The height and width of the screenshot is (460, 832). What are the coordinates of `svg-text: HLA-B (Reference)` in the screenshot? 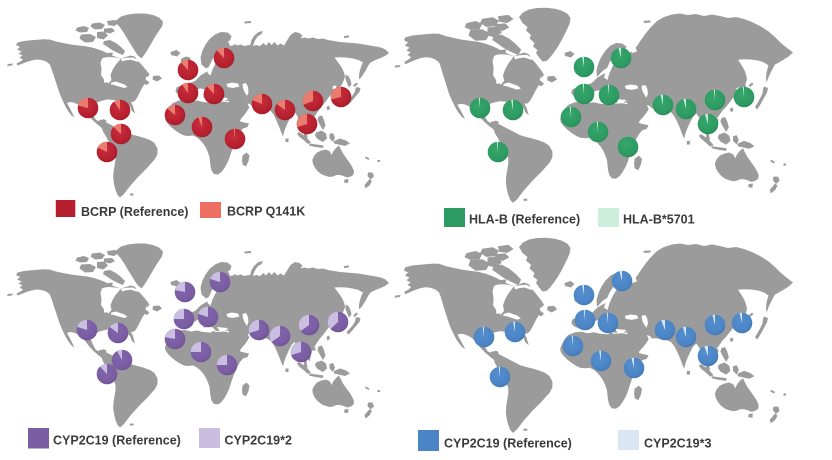 It's located at (524, 220).